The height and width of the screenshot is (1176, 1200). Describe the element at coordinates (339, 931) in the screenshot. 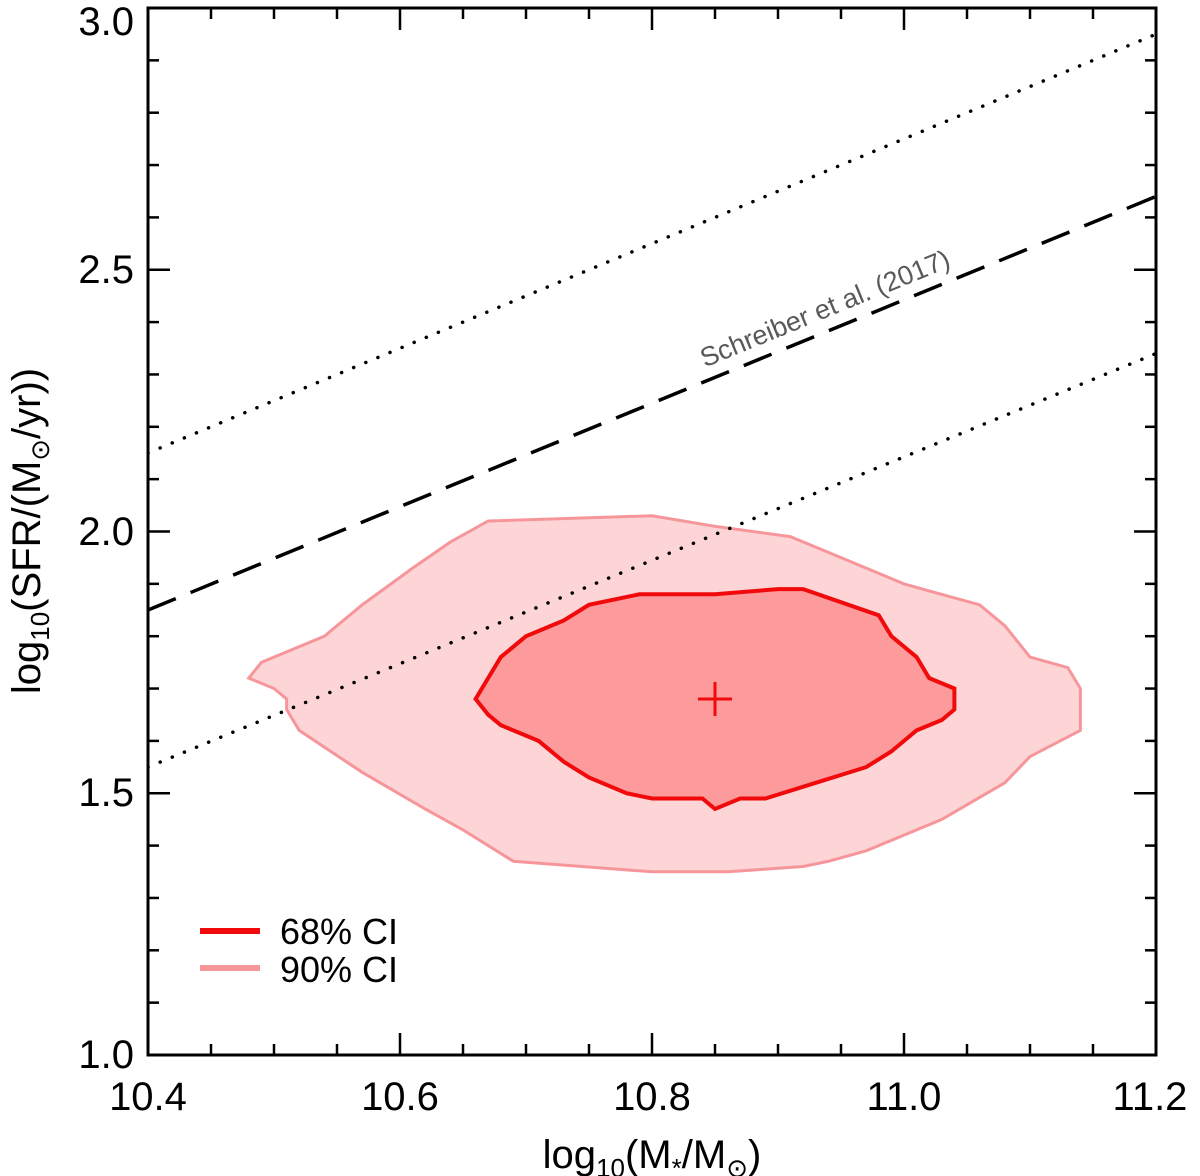

I see `legend-label-68: 68% CI` at that location.